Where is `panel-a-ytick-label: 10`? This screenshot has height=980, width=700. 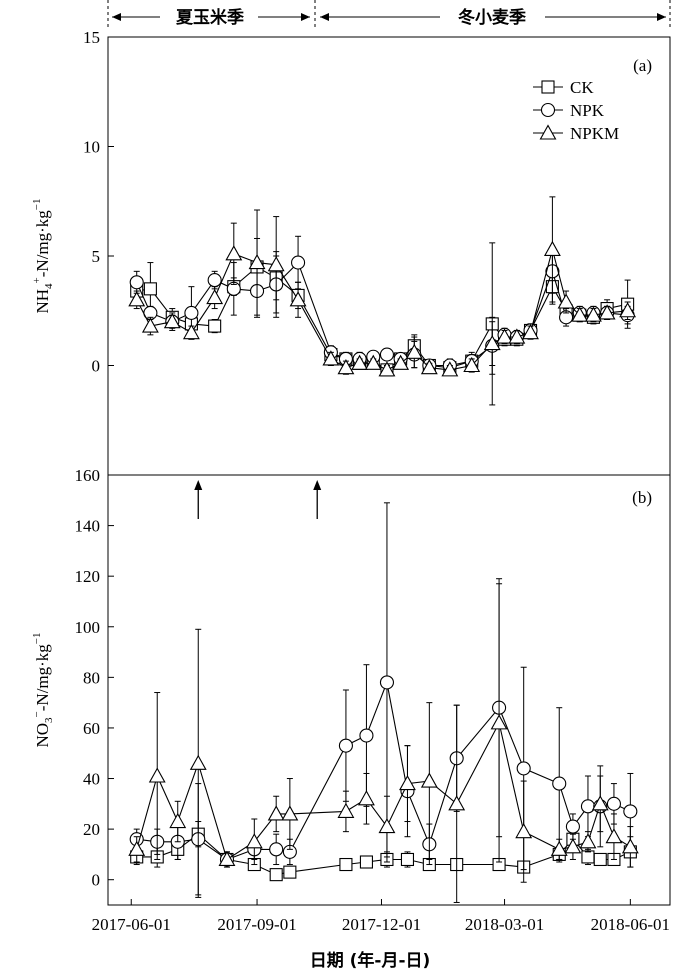 panel-a-ytick-label: 10 is located at coordinates (91, 147).